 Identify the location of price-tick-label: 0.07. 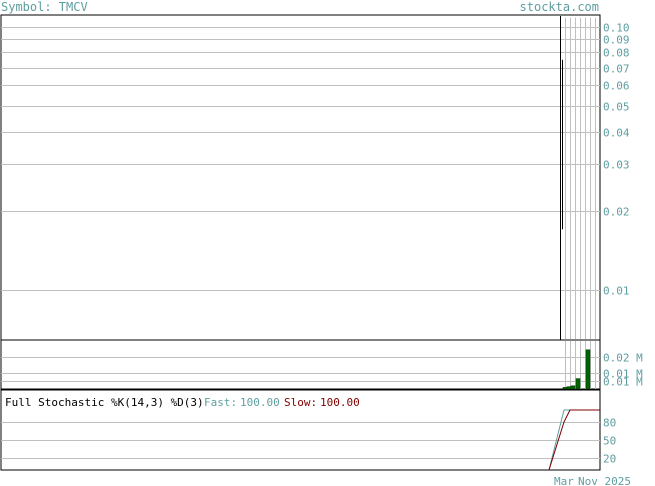
(616, 69).